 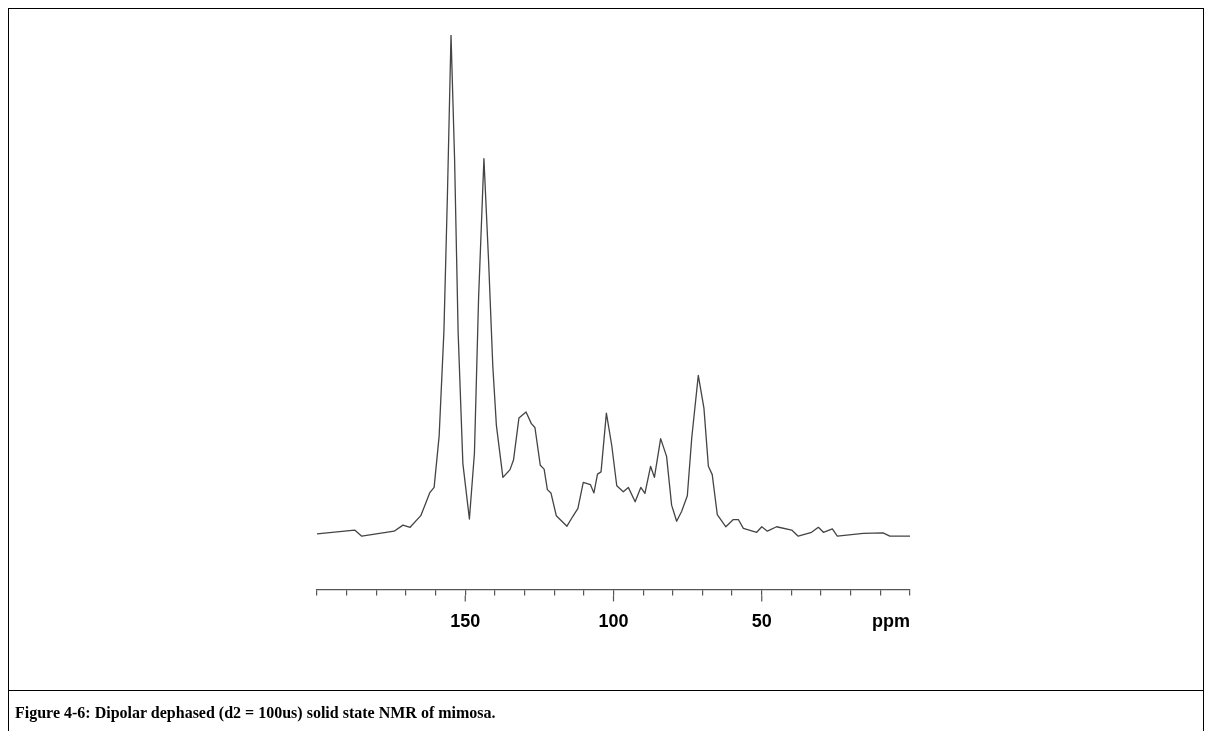 What do you see at coordinates (761, 621) in the screenshot?
I see `x-tick-label: 50` at bounding box center [761, 621].